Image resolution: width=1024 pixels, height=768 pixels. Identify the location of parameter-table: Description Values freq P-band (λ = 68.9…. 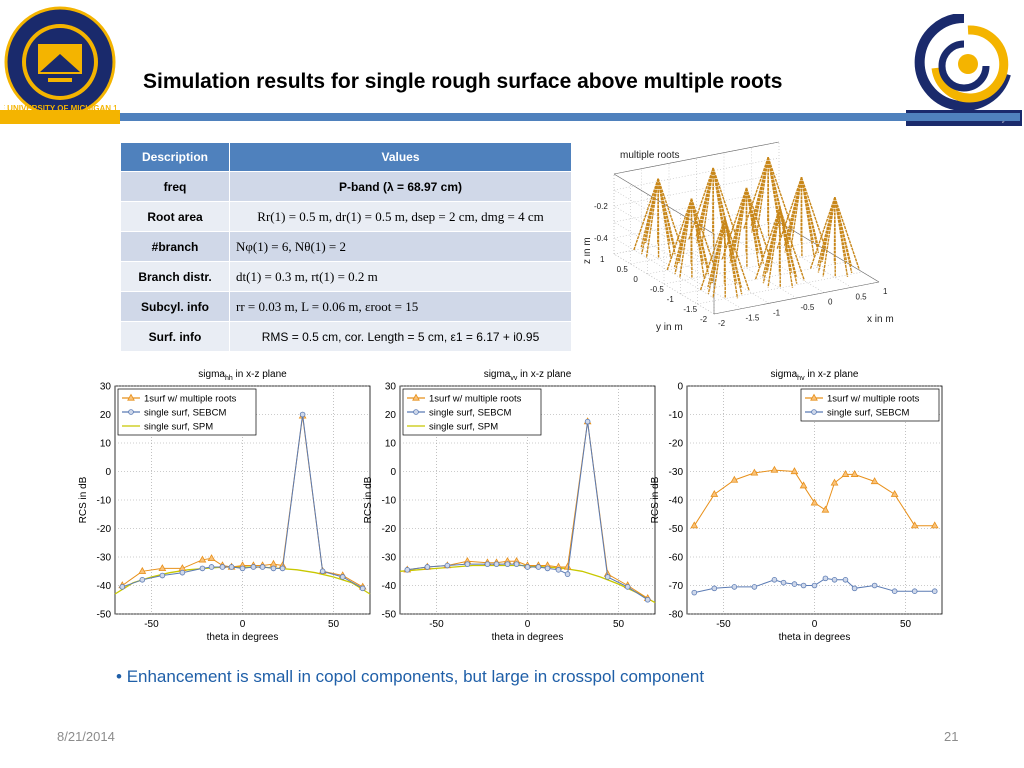
(346, 247).